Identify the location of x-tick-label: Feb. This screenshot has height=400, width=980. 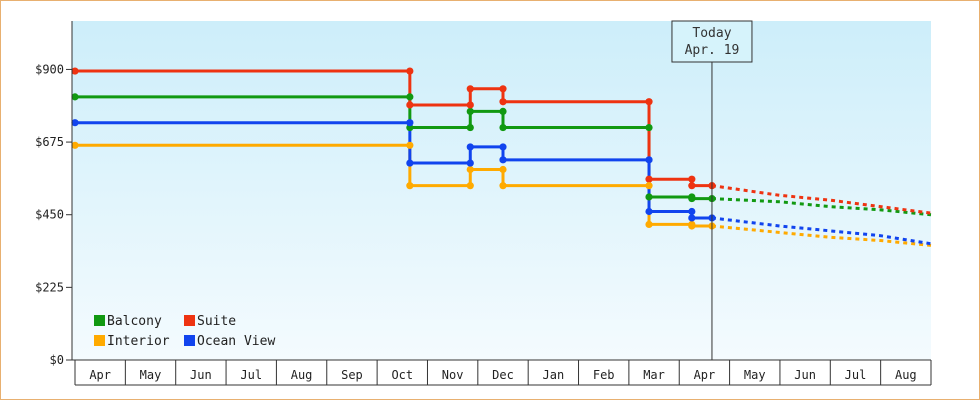
(604, 375).